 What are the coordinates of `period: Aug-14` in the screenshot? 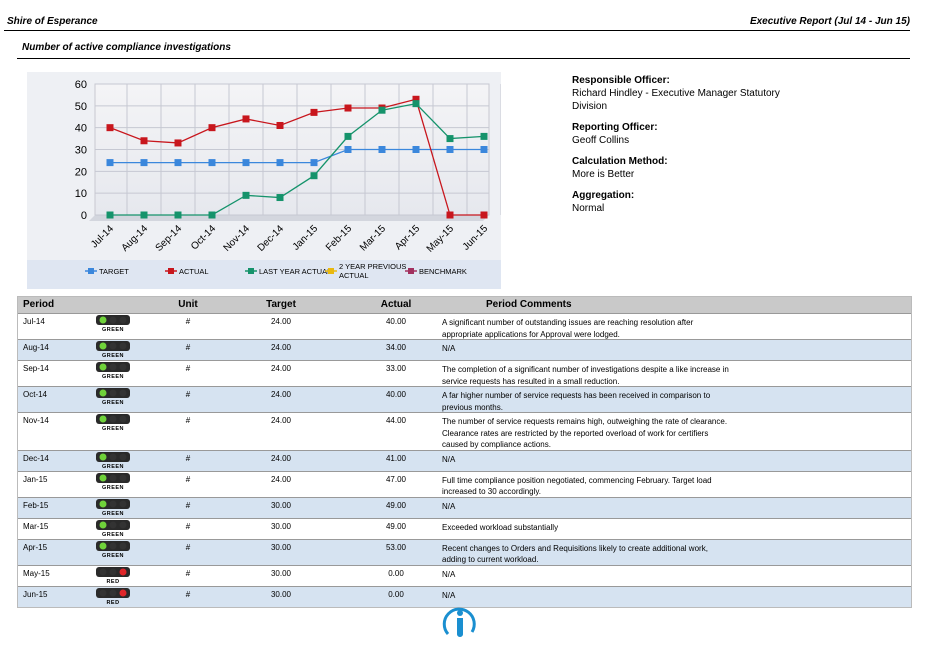 It's located at (36, 347).